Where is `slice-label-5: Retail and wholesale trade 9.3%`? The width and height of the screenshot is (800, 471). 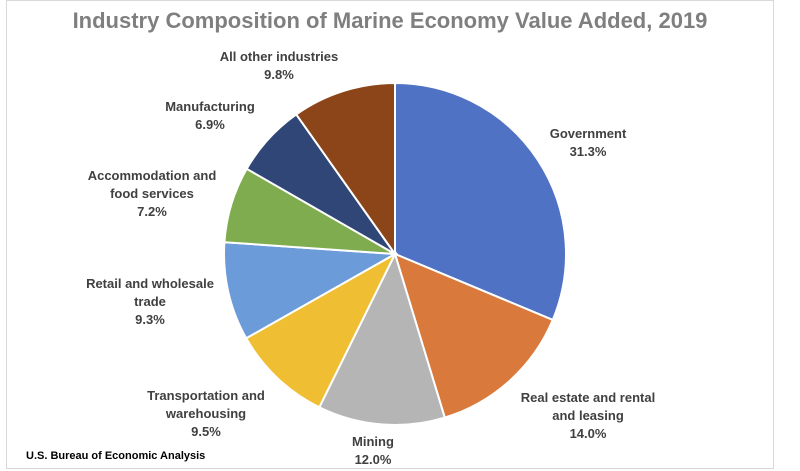 slice-label-5: Retail and wholesale trade 9.3% is located at coordinates (150, 301).